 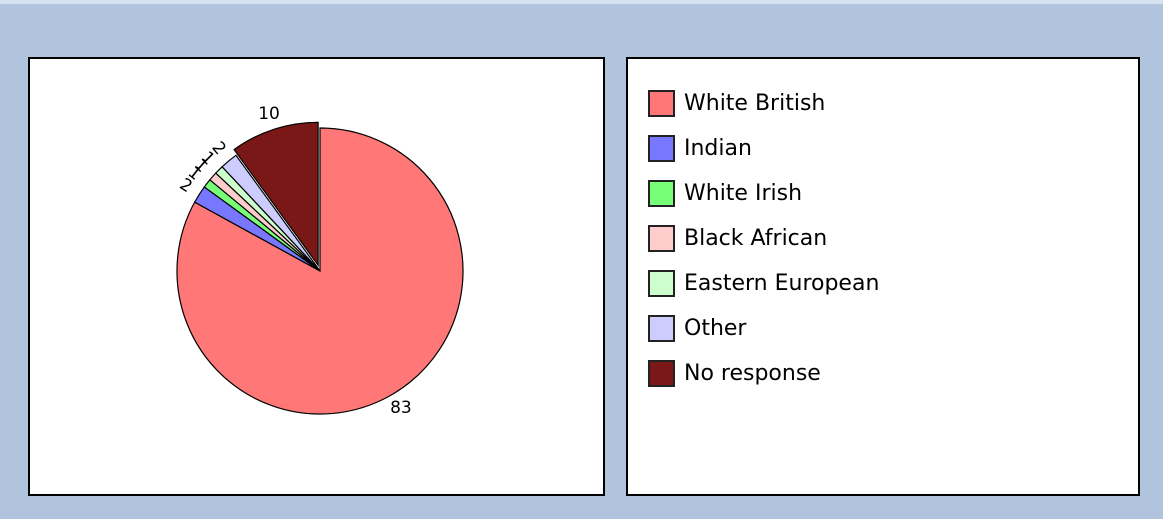 What do you see at coordinates (581, 2) in the screenshot?
I see `window-top-edge` at bounding box center [581, 2].